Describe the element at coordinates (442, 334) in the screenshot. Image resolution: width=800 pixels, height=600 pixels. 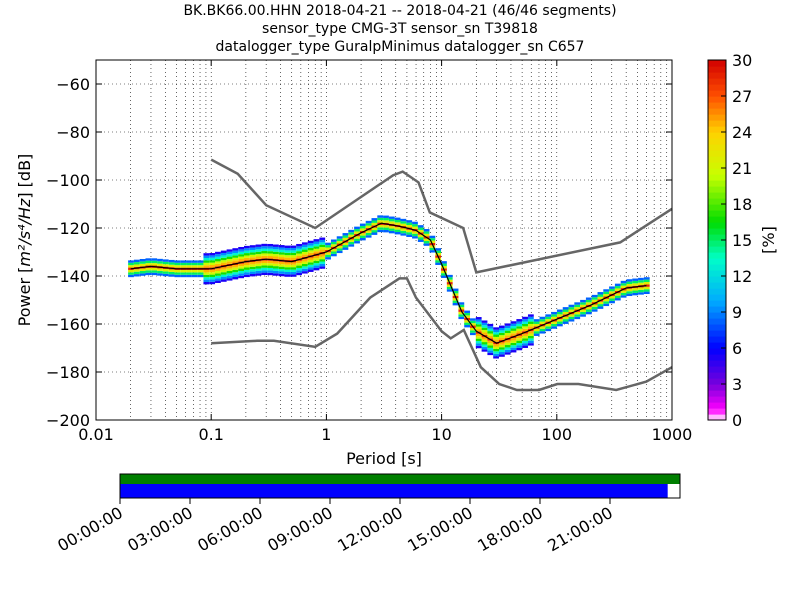
I see `noise-model-low` at that location.